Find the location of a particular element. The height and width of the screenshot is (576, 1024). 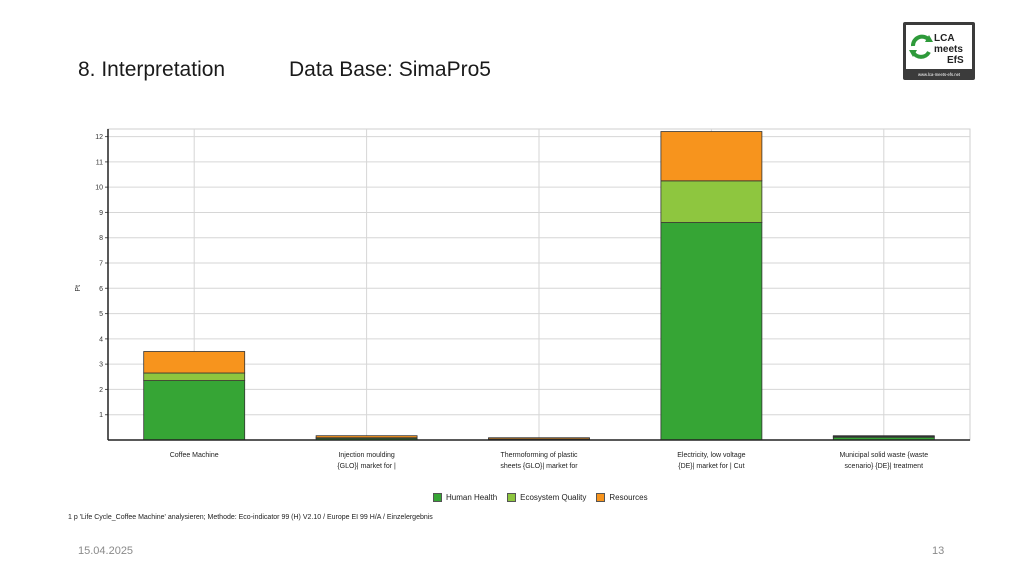

x-tick-label-line: Municipal solid waste {waste is located at coordinates (884, 455).